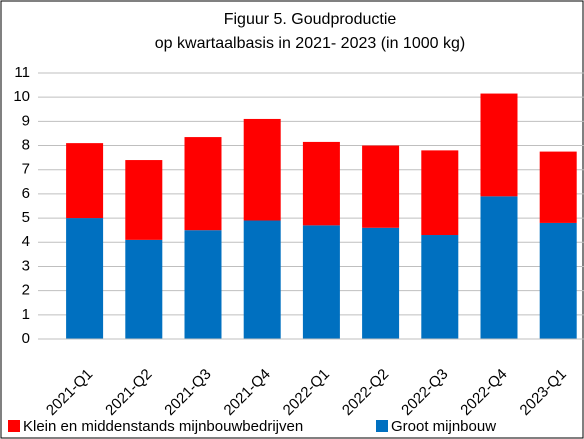  I want to click on y-tick-label: 6, so click(26, 193).